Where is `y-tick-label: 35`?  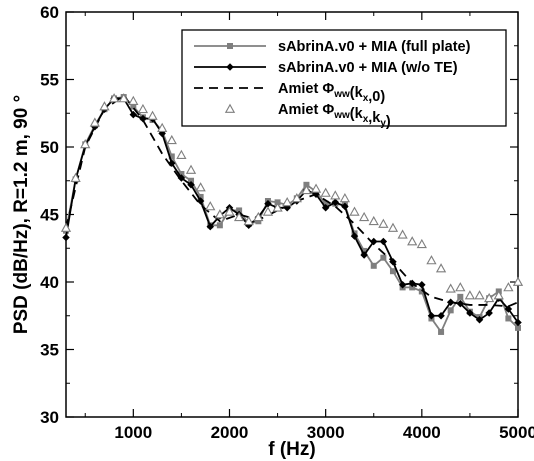 y-tick-label: 35 is located at coordinates (49, 350).